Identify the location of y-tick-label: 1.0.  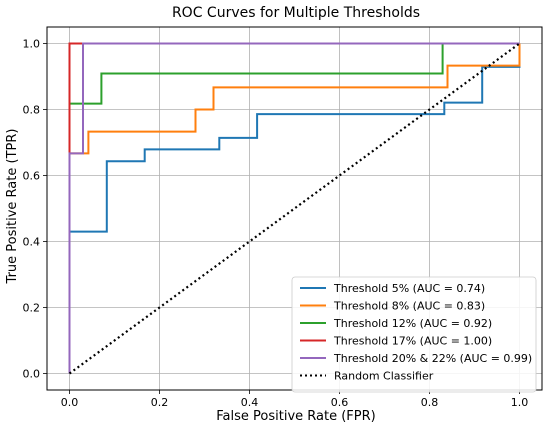
(32, 44).